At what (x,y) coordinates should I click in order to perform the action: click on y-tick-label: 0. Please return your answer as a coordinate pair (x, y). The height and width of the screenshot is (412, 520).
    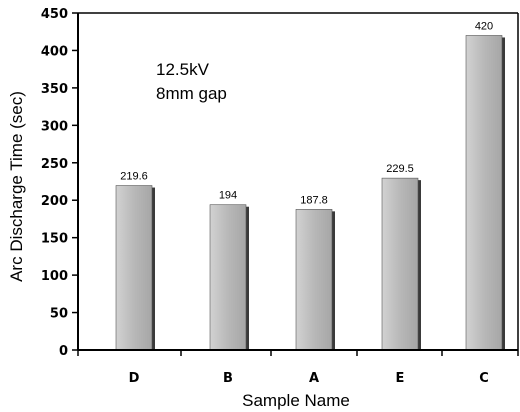
    Looking at the image, I should click on (63, 351).